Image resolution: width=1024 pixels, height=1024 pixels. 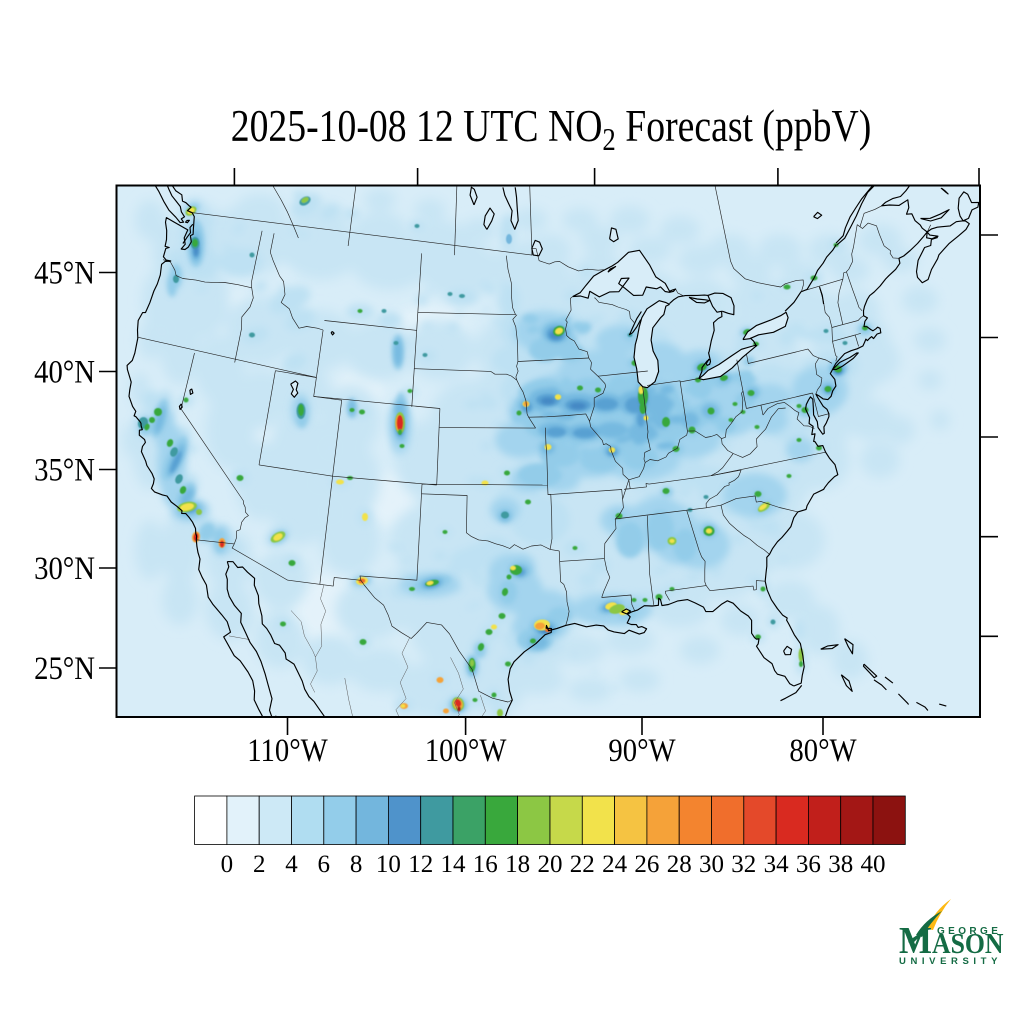 What do you see at coordinates (873, 864) in the screenshot?
I see `svg-text: 40` at bounding box center [873, 864].